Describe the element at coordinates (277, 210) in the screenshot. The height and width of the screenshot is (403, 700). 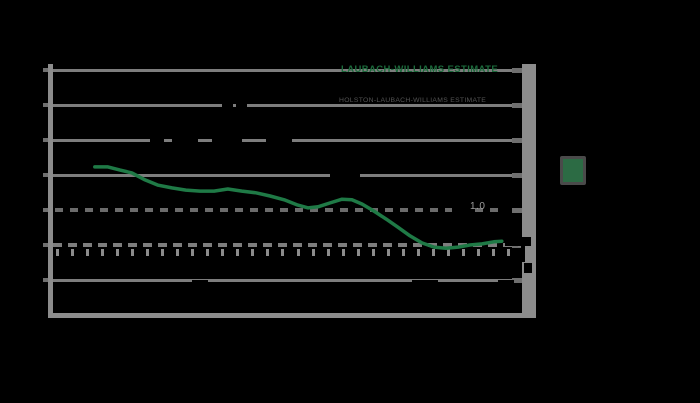
I see `reference-dashed-line` at that location.